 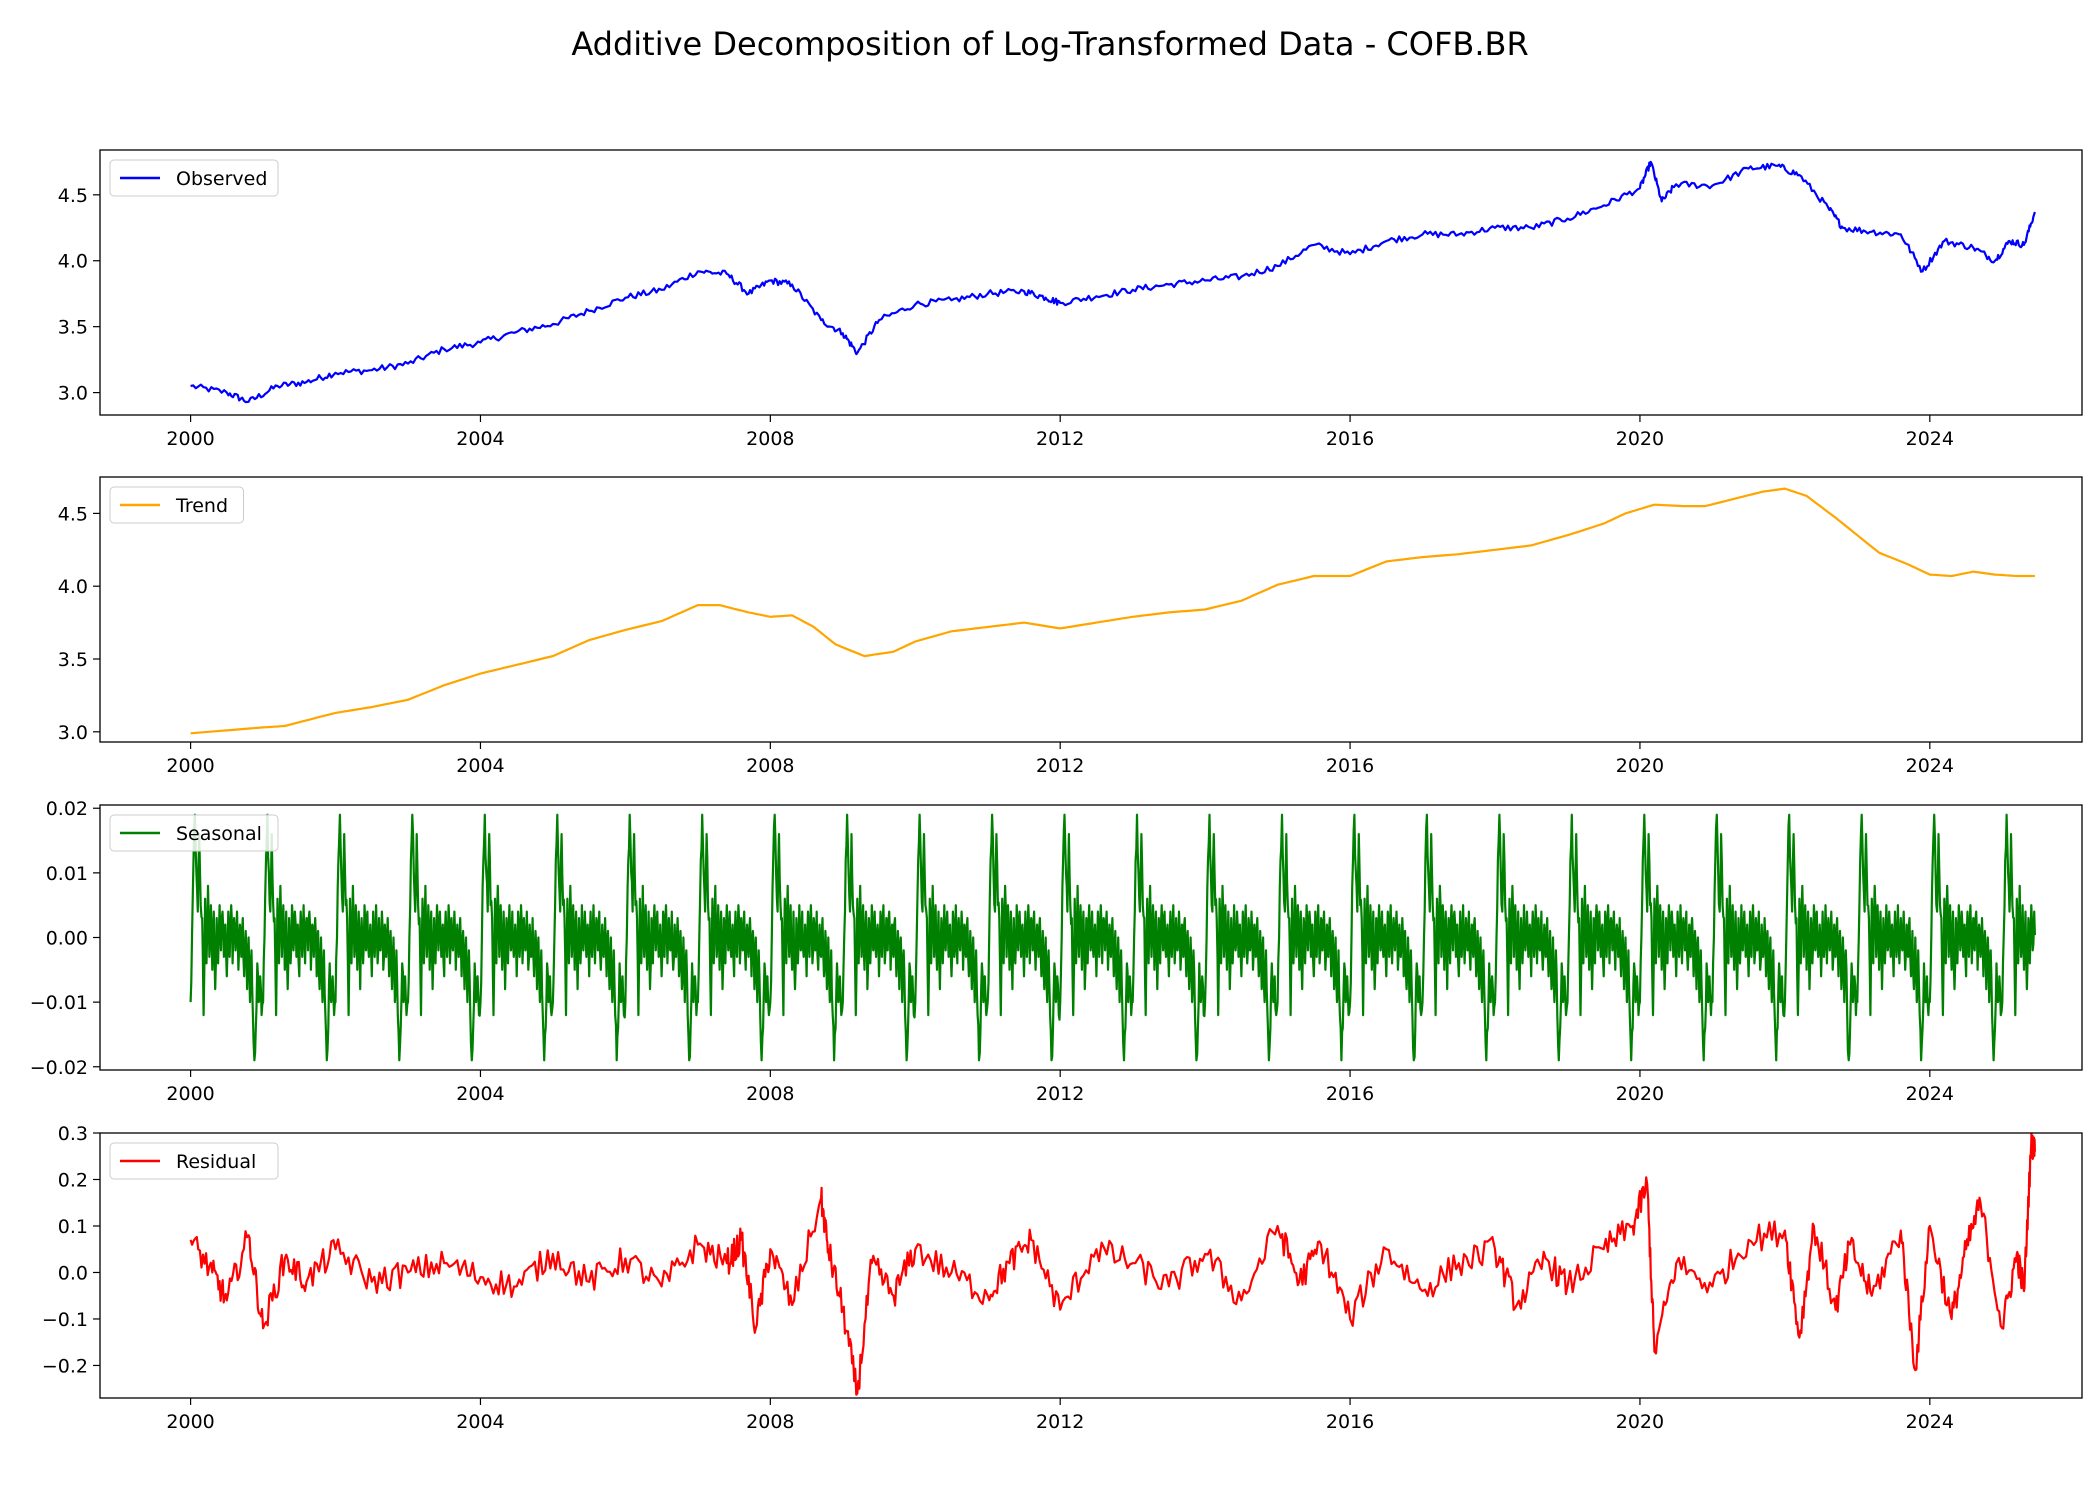 I want to click on residual-legend: Residual, so click(x=194, y=1161).